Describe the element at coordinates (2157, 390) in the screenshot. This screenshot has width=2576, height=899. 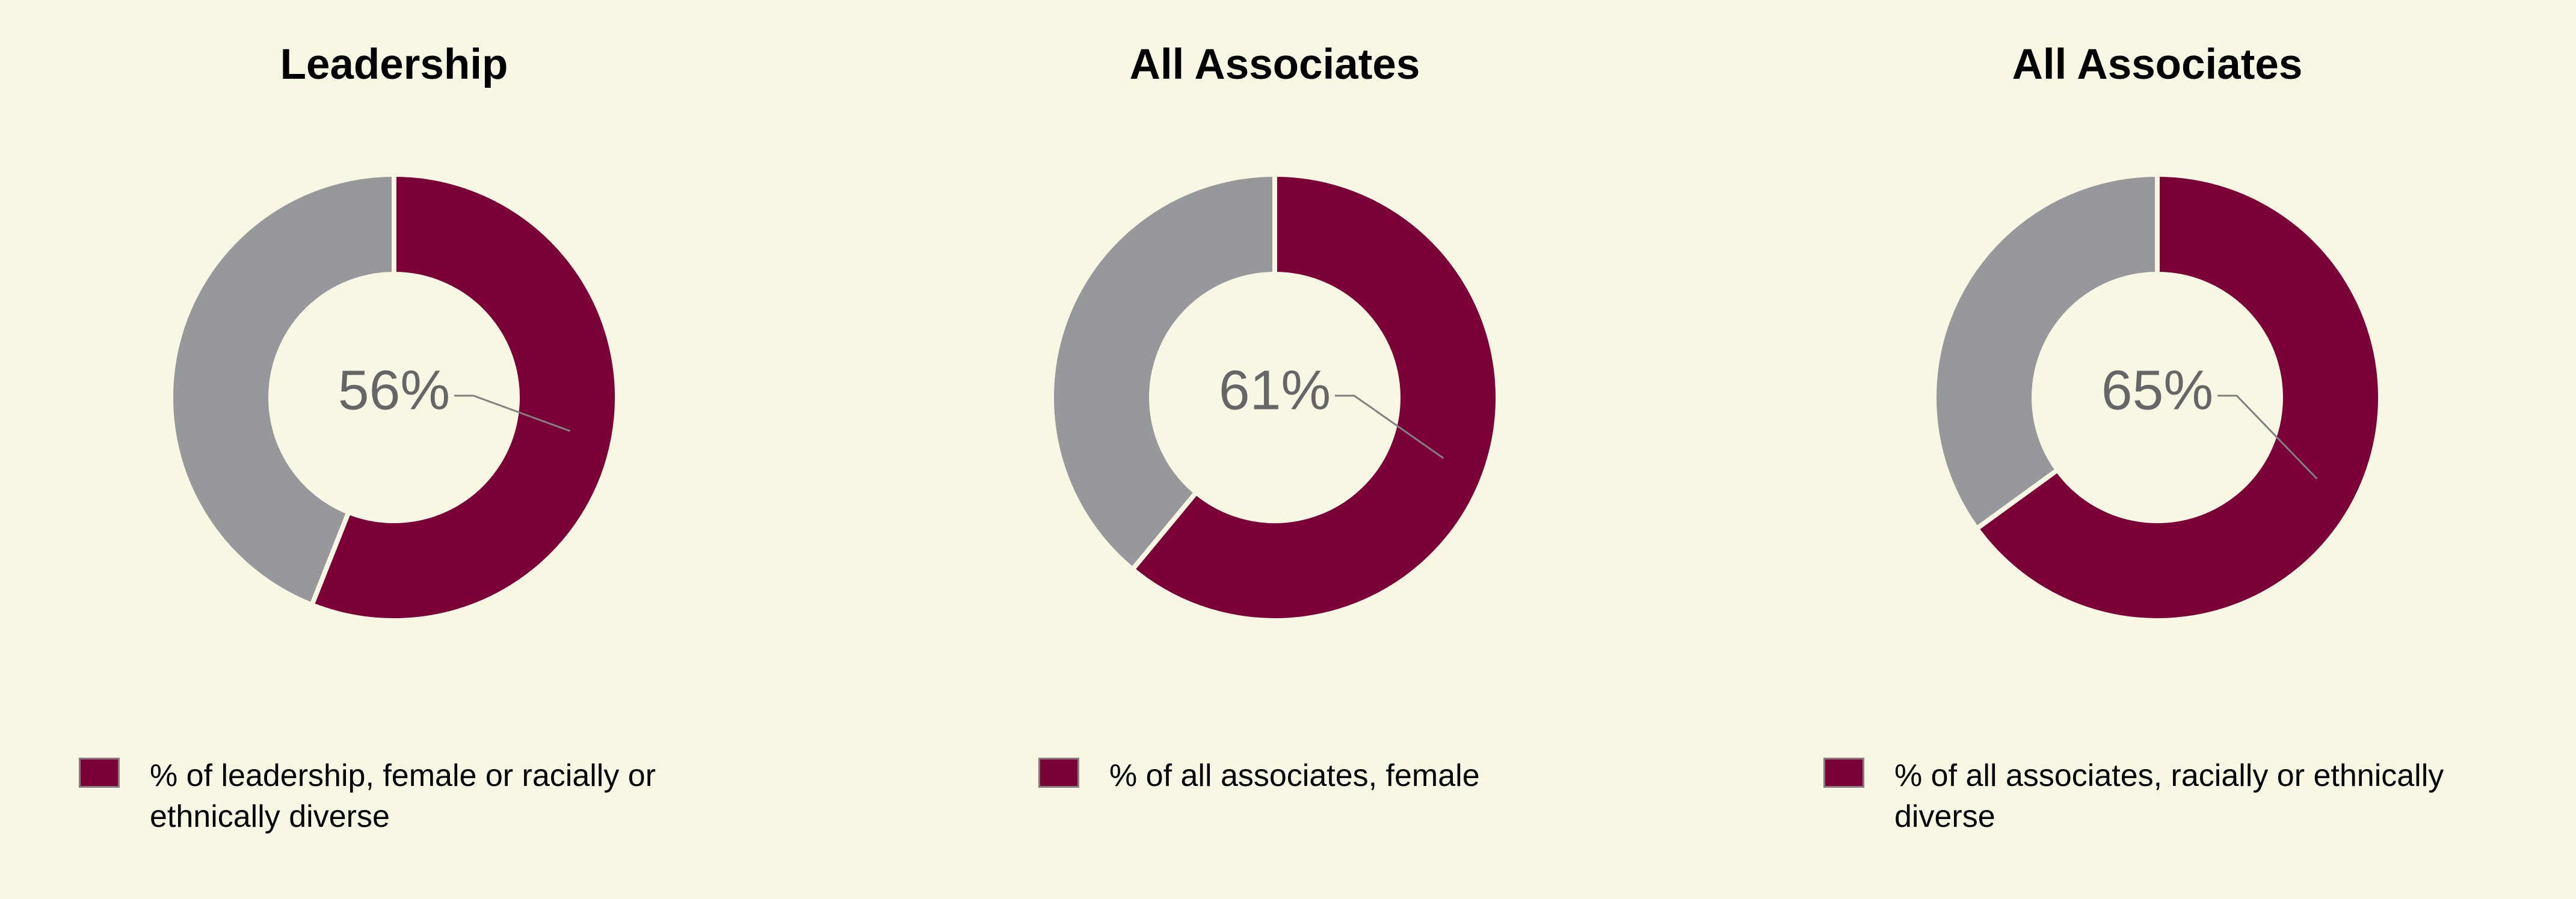
I see `center-label: 65%` at that location.